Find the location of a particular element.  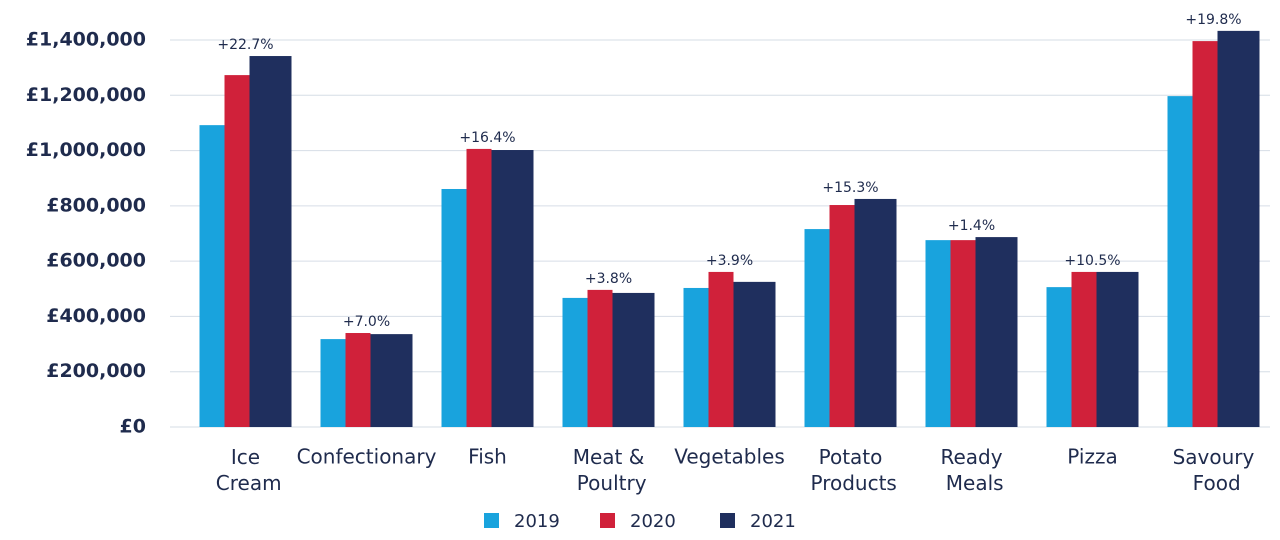

y-tick-label: £1,000,000 is located at coordinates (86, 150).